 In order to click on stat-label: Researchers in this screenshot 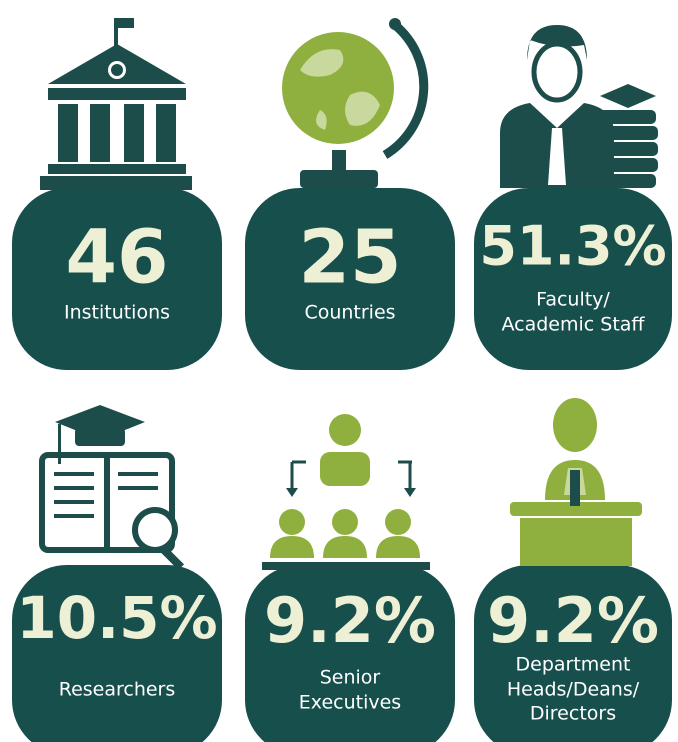, I will do `click(117, 690)`.